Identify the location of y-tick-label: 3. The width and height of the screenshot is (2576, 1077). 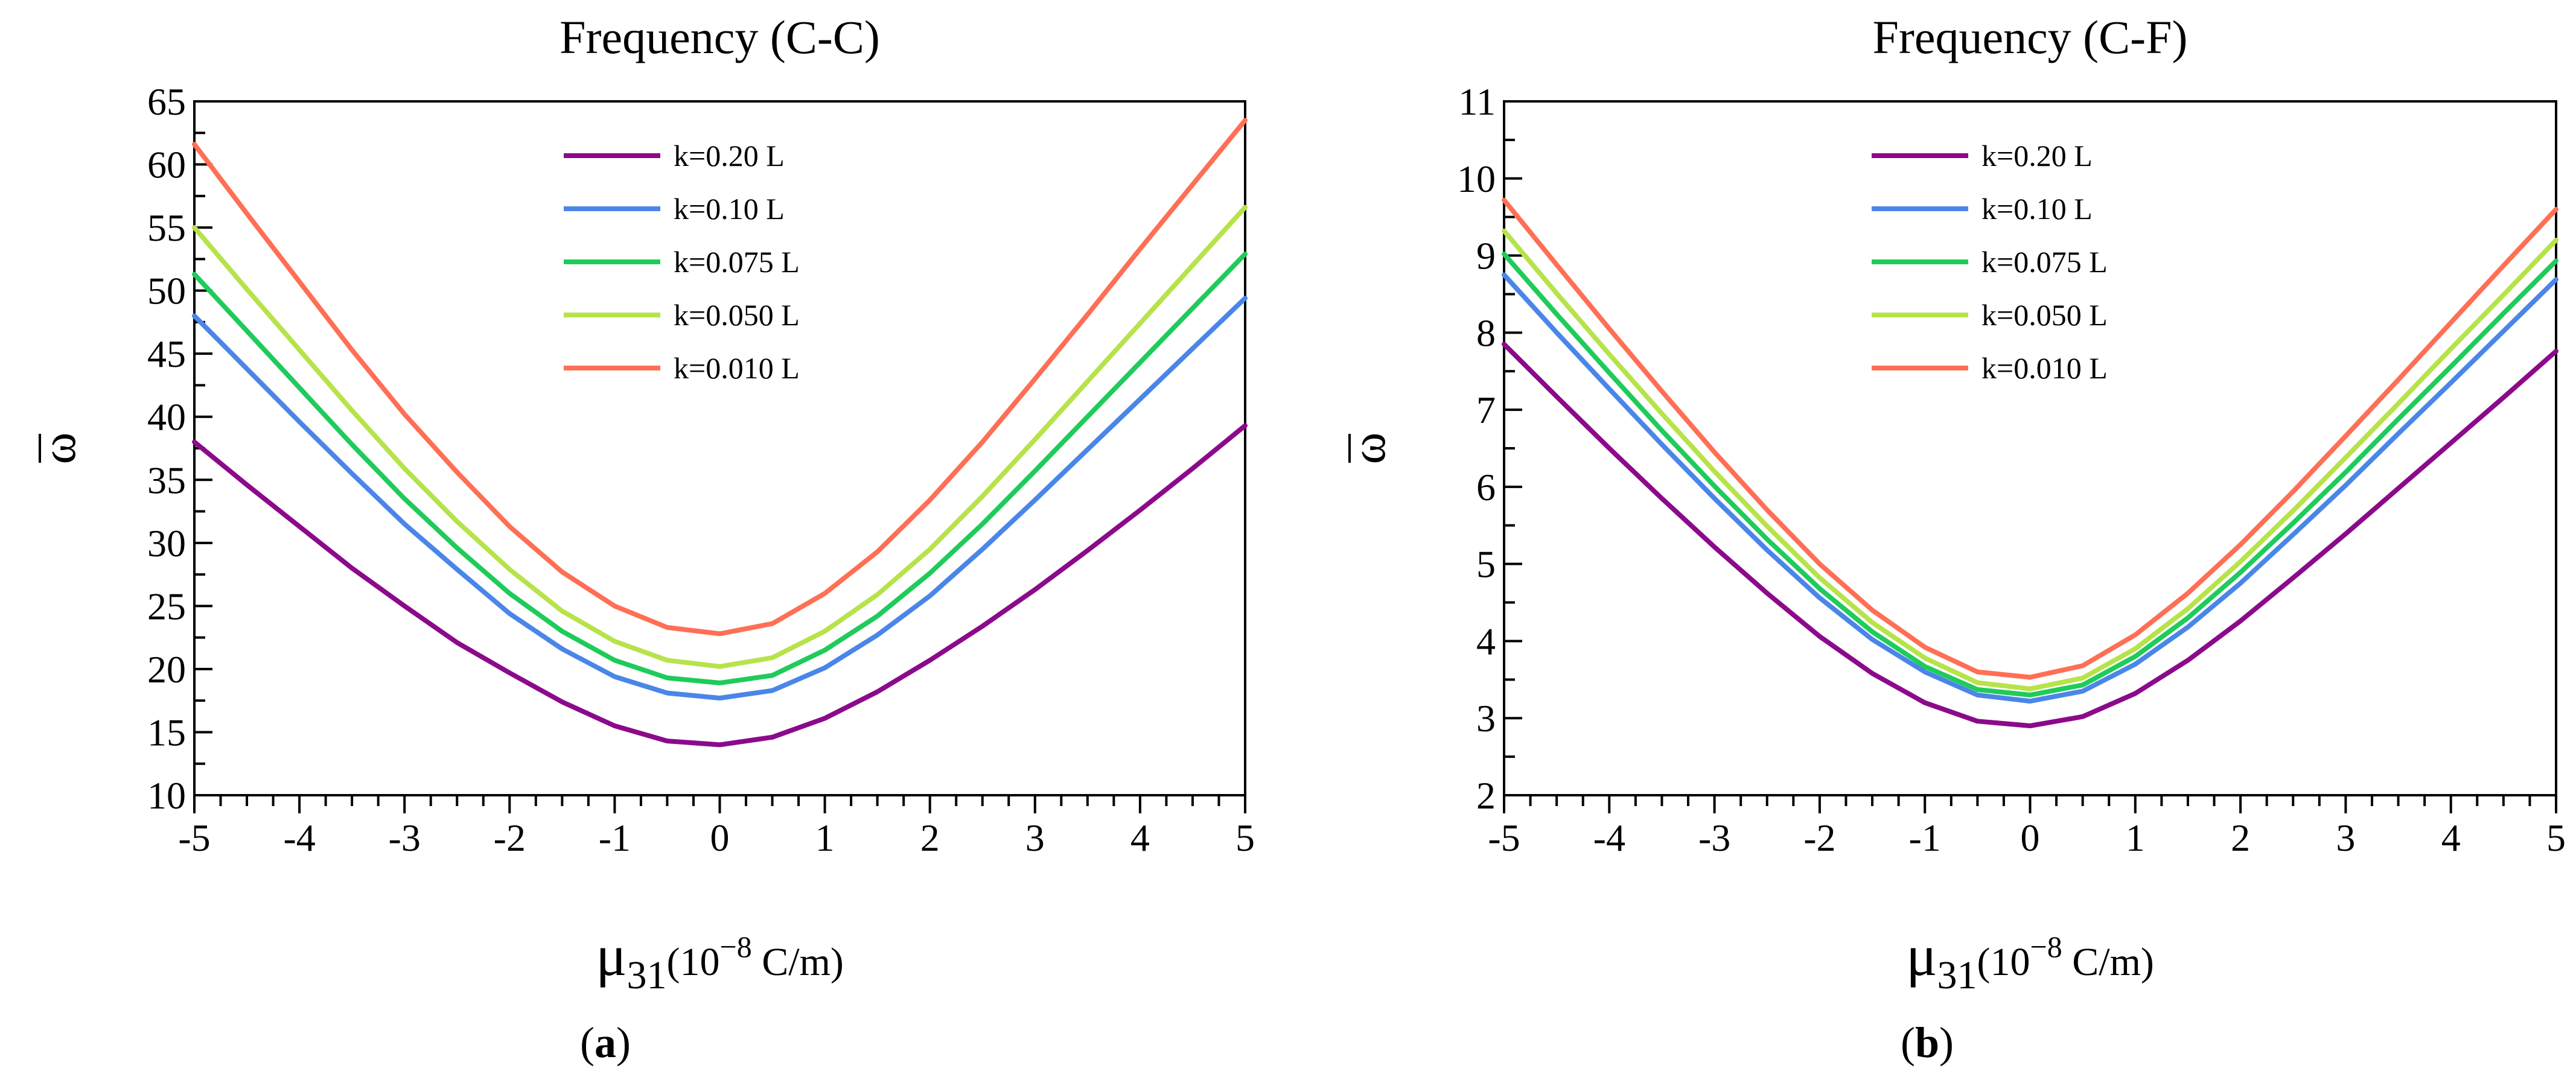
(1486, 718).